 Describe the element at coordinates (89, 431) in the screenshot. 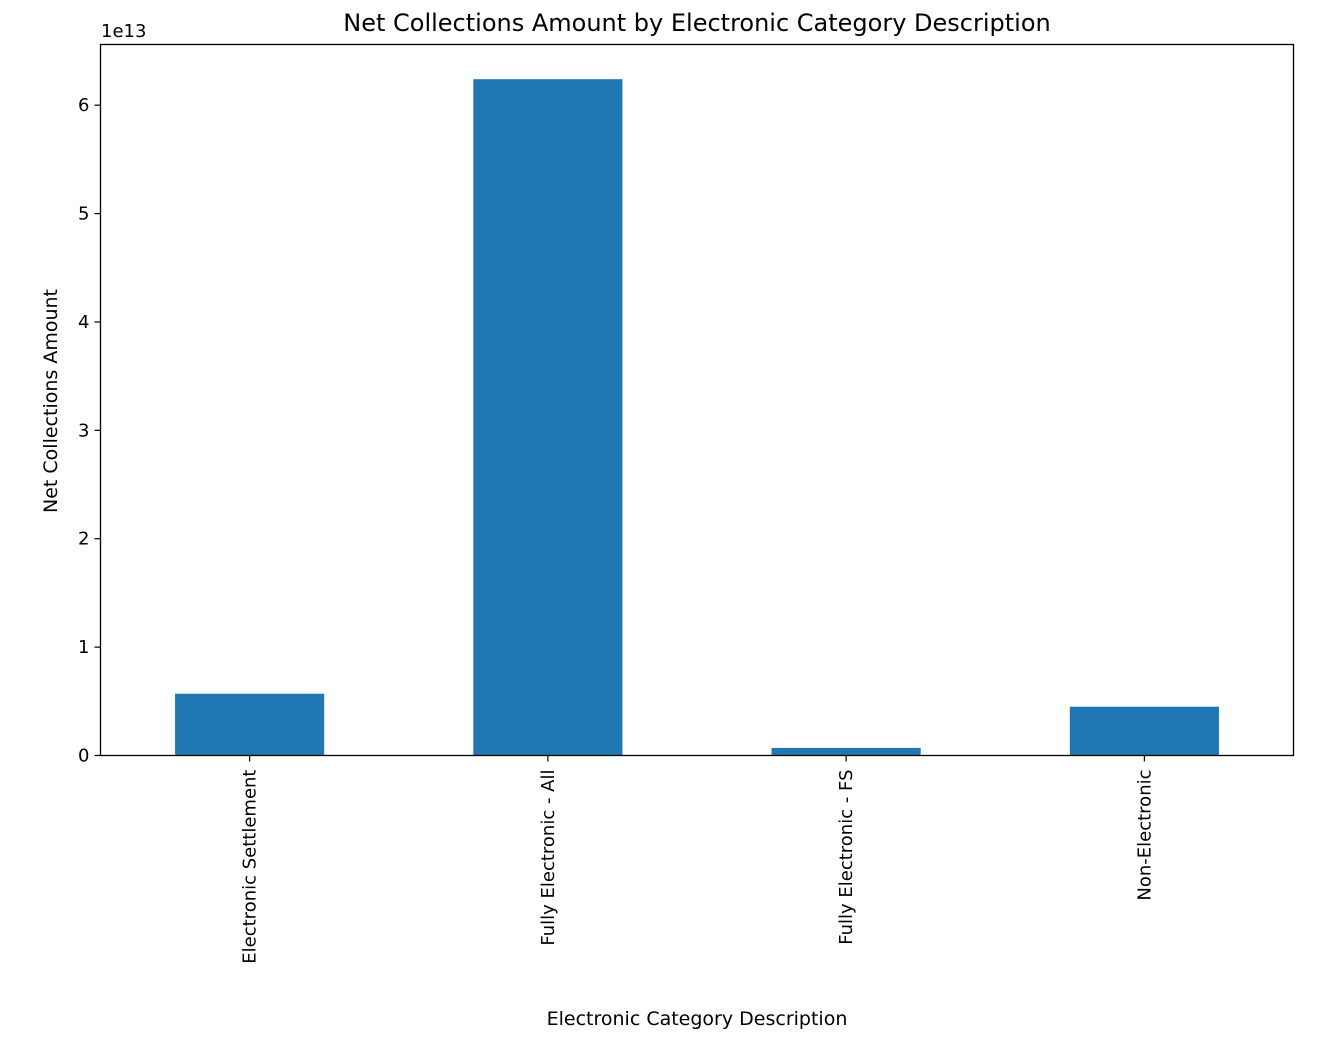

I see `y-axis-ticks: 0 1 2 3 4 5 6` at that location.